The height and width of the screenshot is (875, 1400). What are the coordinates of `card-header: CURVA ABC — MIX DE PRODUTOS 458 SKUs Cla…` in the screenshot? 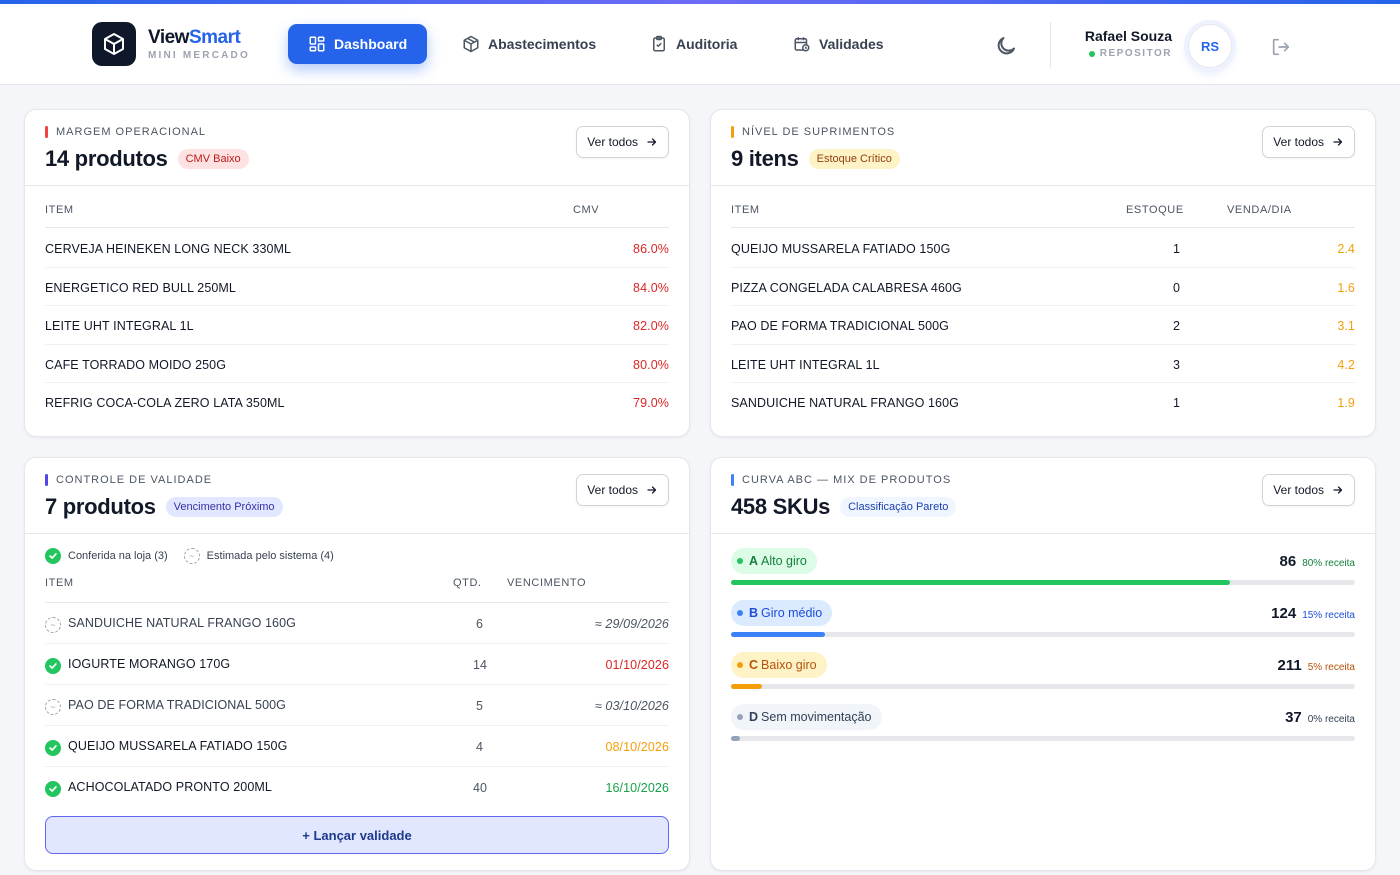 It's located at (1043, 496).